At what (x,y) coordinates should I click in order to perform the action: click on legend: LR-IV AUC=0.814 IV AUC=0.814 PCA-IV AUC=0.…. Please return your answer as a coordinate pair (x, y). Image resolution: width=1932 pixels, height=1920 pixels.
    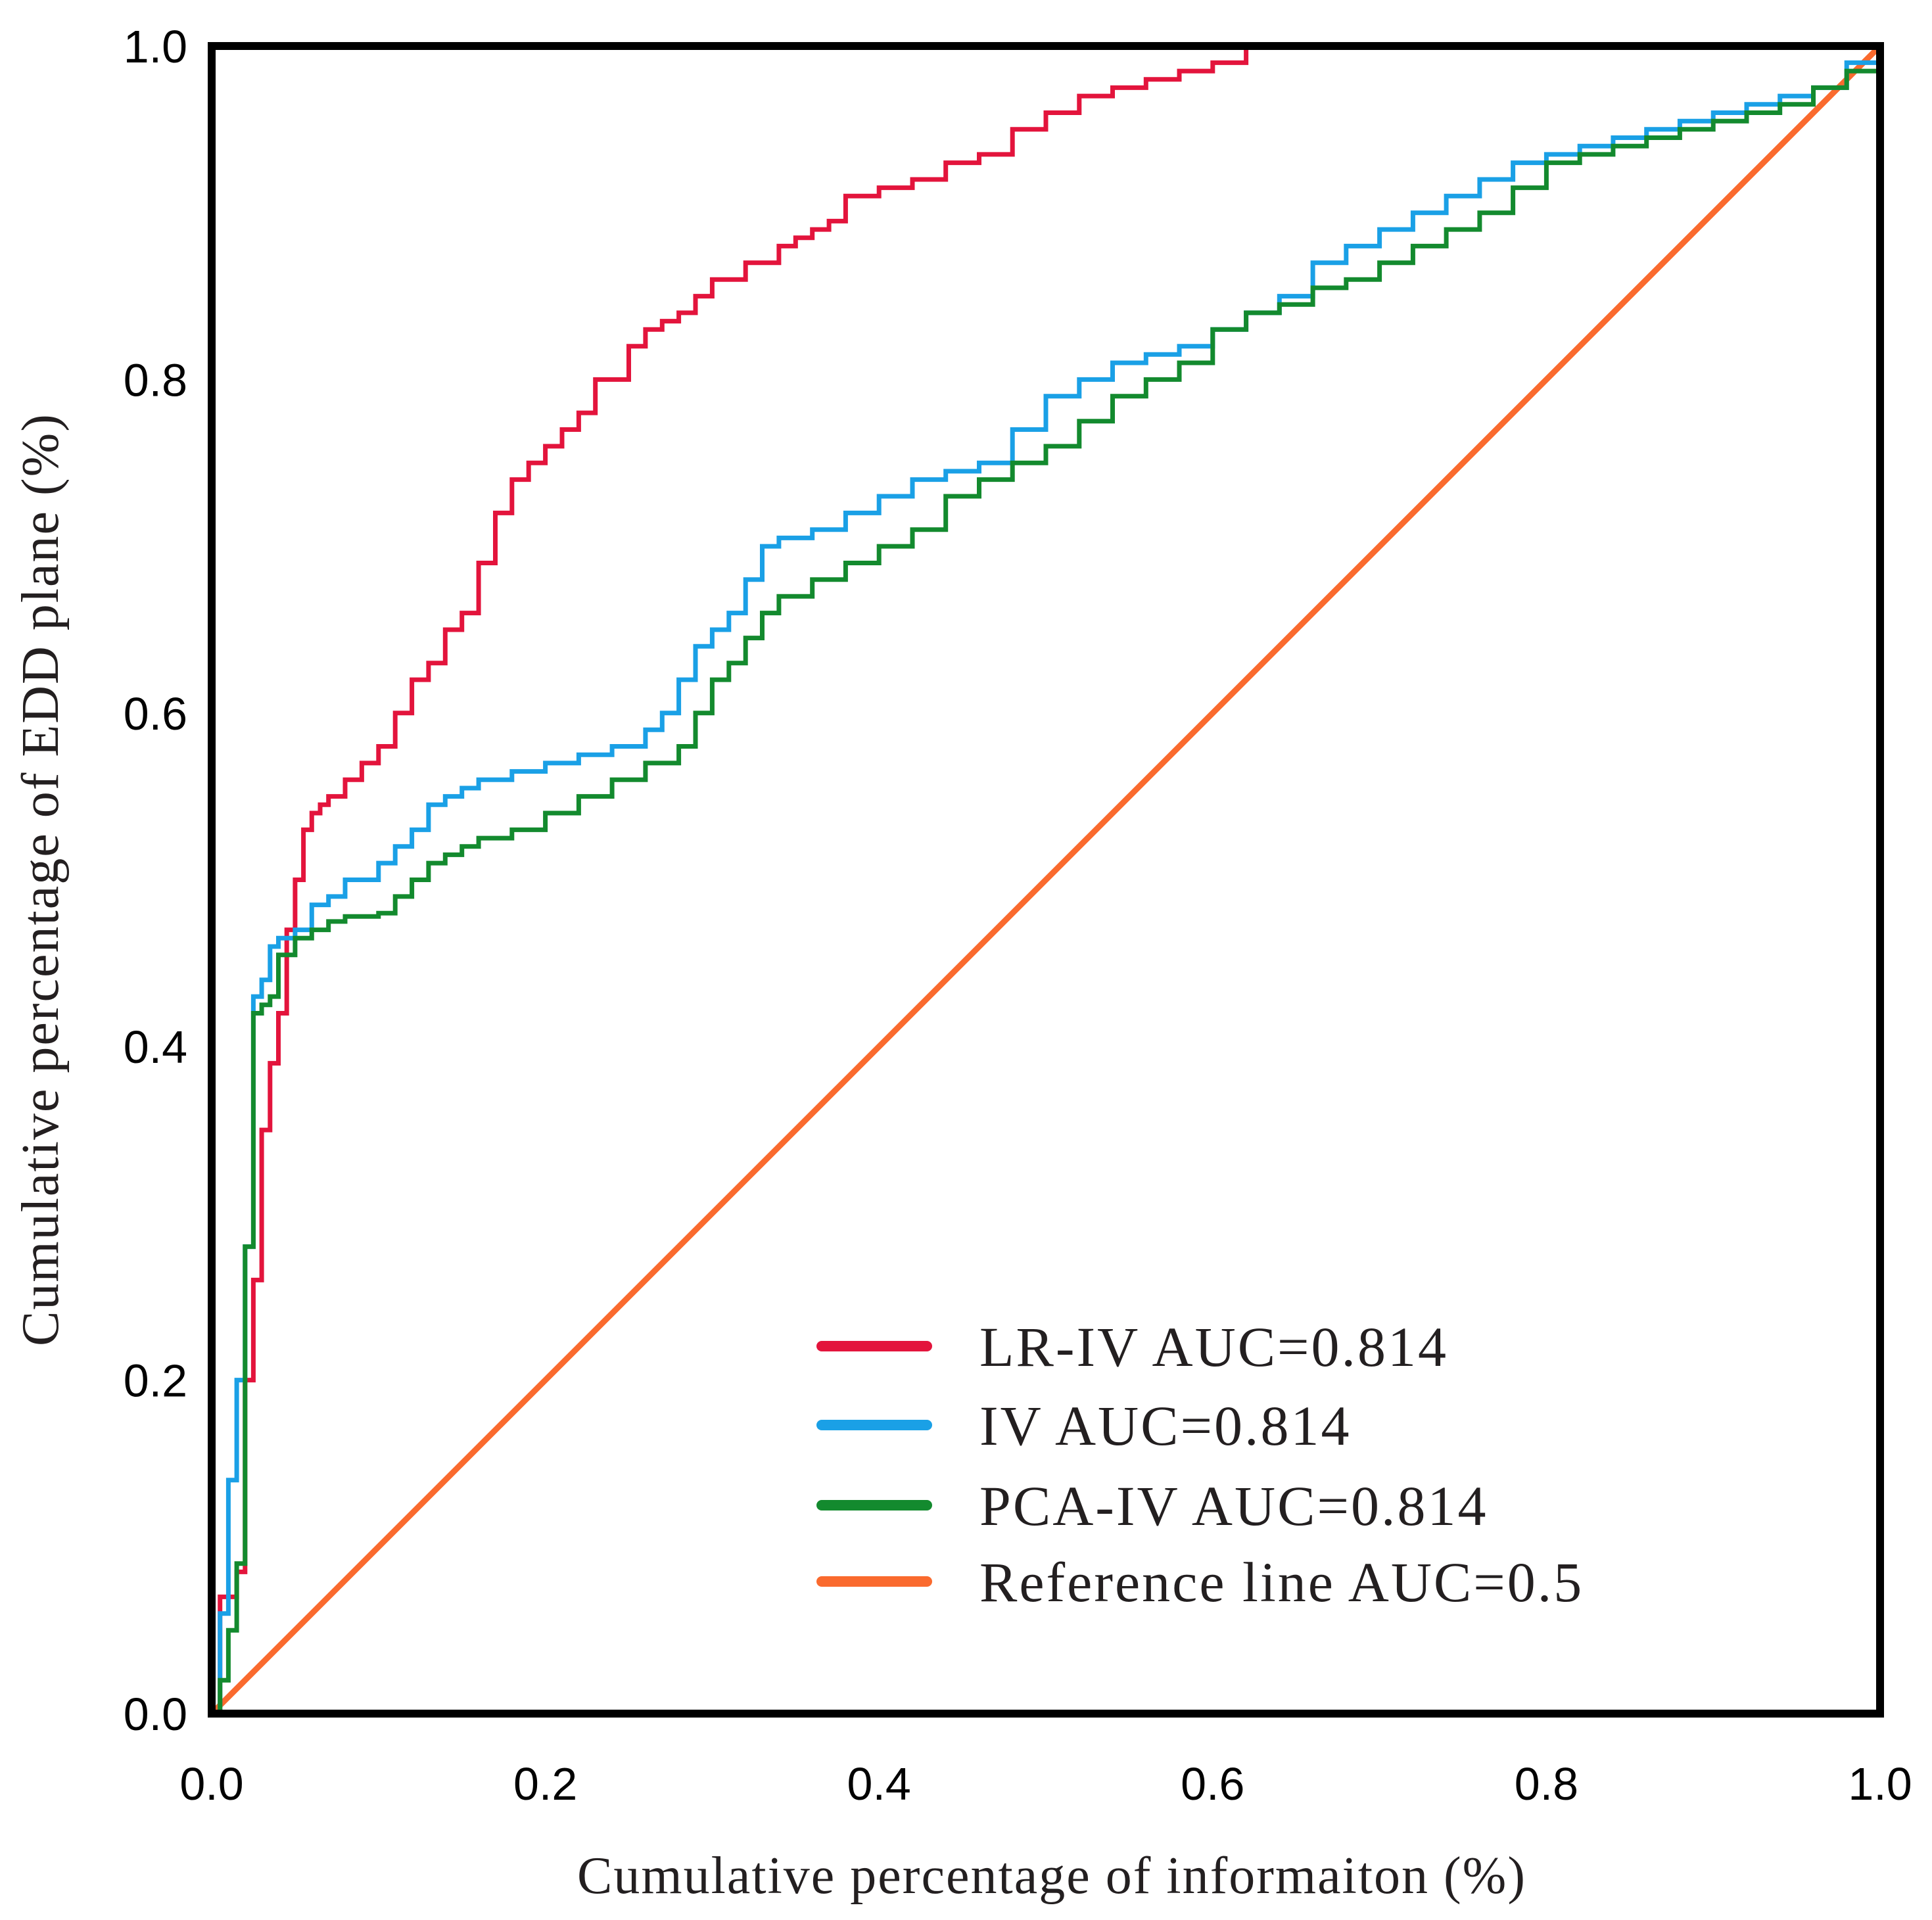
    Looking at the image, I should click on (1200, 1464).